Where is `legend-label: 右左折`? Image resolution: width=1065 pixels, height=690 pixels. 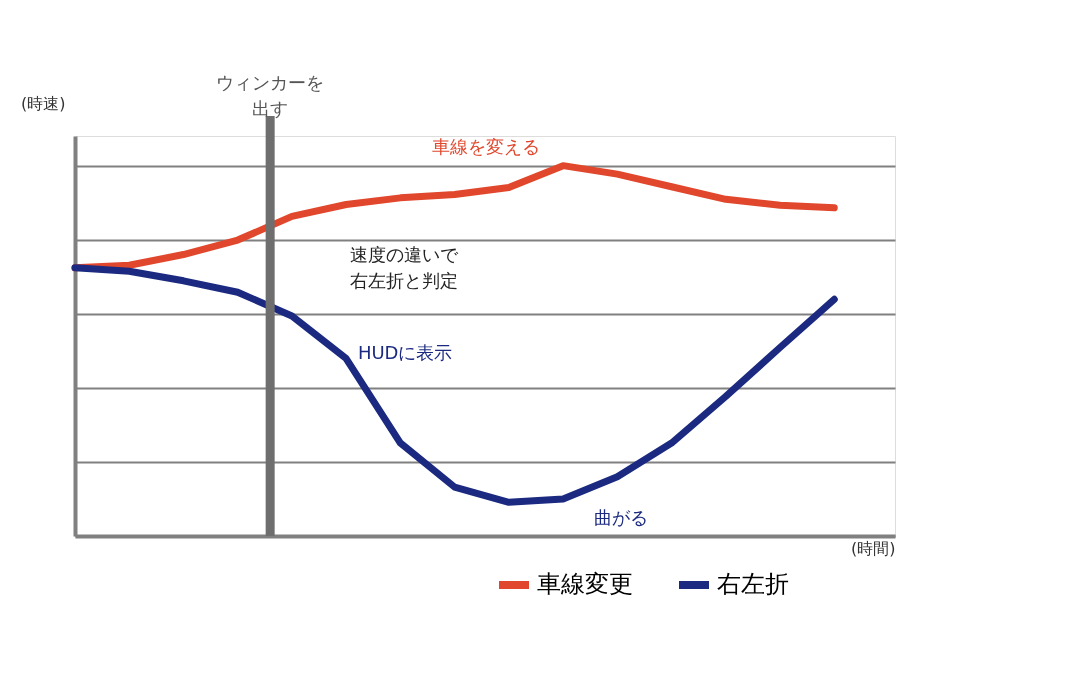 legend-label: 右左折 is located at coordinates (753, 584).